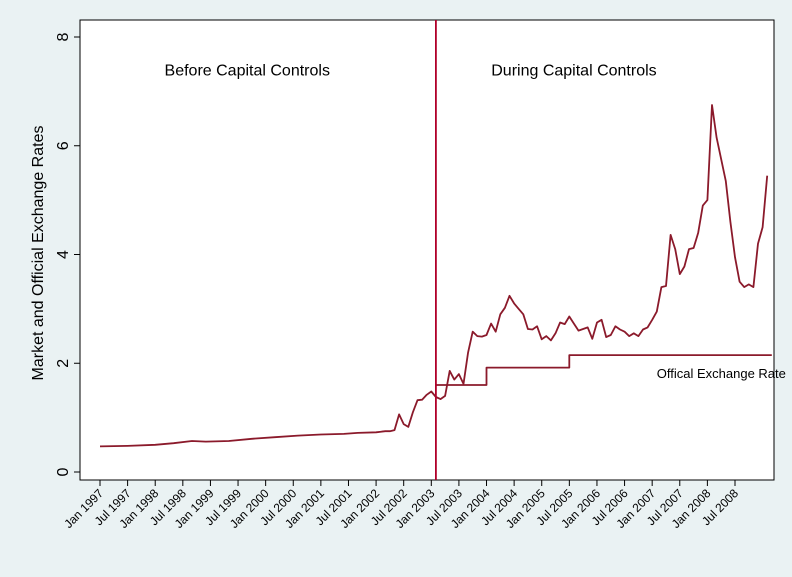 The width and height of the screenshot is (792, 577). What do you see at coordinates (247, 71) in the screenshot?
I see `region-label: Before Capital Controls` at bounding box center [247, 71].